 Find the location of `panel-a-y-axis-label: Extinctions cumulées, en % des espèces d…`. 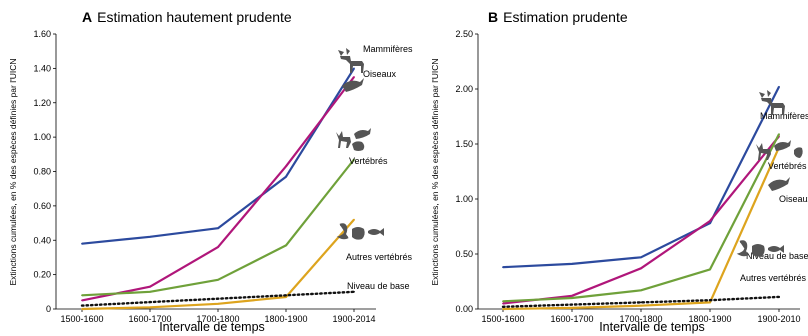

panel-a-y-axis-label: Extinctions cumulées, en % des espèces d… is located at coordinates (13, 172).